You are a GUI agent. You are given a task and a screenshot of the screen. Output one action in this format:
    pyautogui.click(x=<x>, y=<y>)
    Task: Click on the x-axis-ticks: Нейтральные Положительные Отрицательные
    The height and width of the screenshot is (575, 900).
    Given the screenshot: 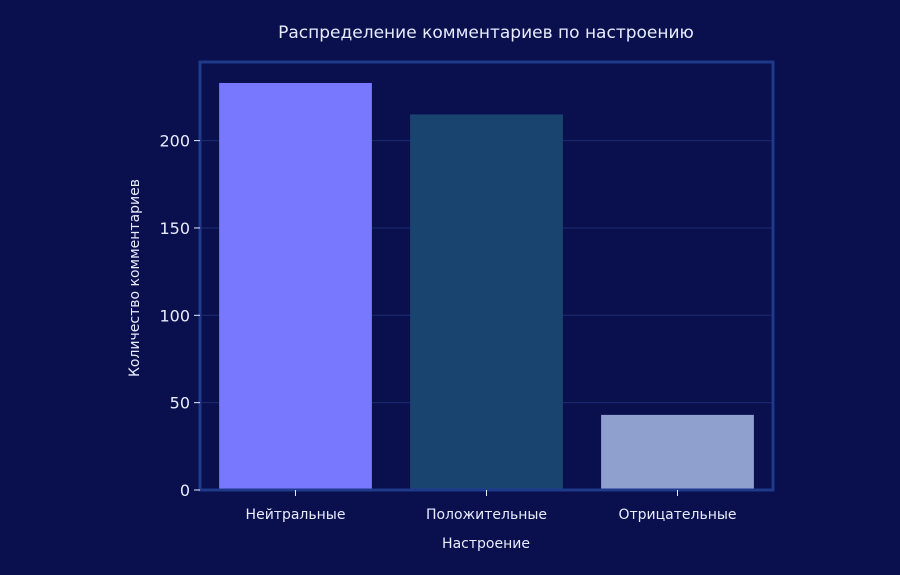 What is the action you would take?
    pyautogui.click(x=491, y=506)
    